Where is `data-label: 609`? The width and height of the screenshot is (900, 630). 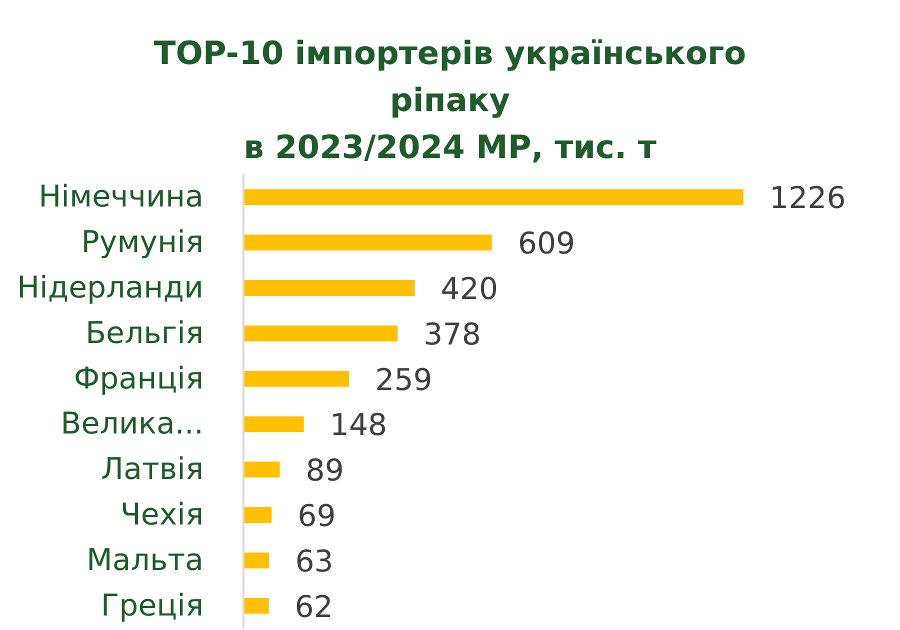
data-label: 609 is located at coordinates (547, 244).